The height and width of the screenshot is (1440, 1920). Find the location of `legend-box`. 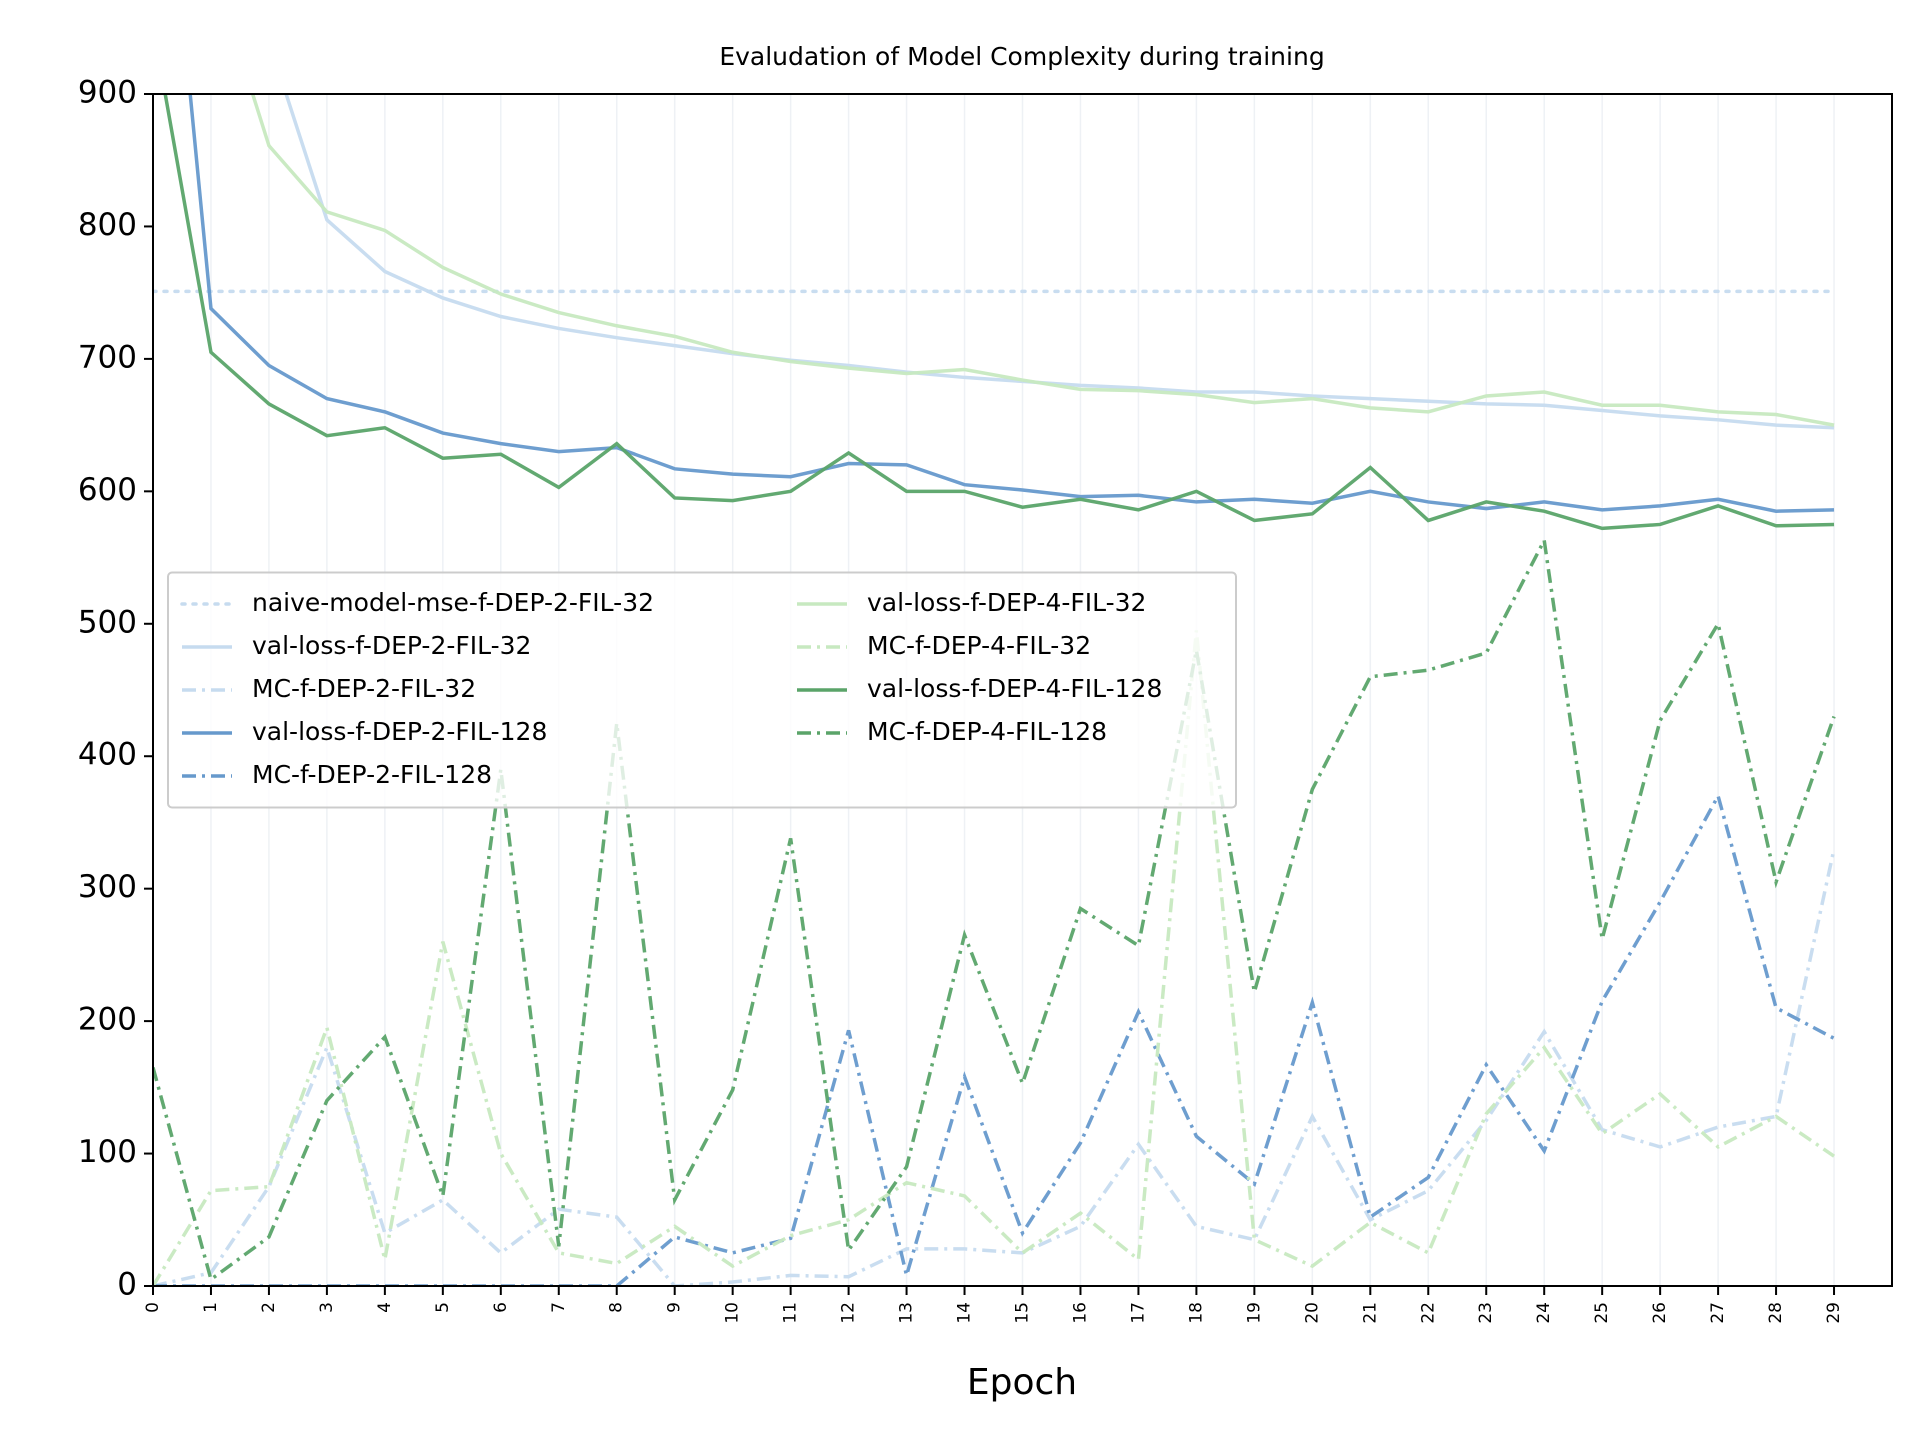

legend-box is located at coordinates (702, 690).